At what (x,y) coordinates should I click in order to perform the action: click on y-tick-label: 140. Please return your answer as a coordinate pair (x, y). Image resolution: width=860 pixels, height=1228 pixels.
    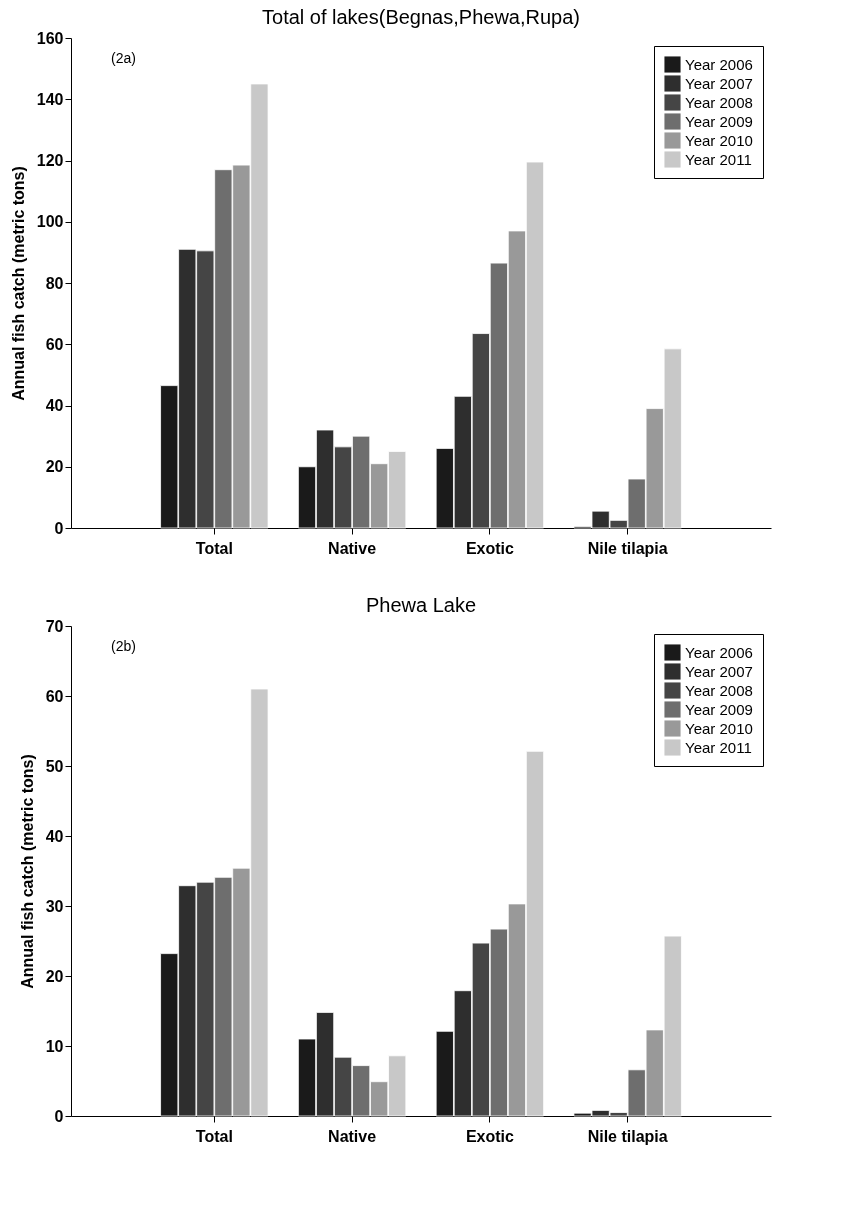
    Looking at the image, I should click on (50, 99).